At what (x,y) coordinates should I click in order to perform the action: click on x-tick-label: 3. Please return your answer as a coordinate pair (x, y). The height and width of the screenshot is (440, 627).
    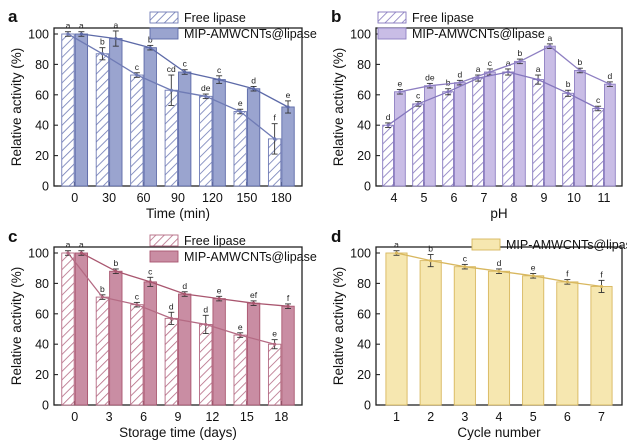
    Looking at the image, I should click on (109, 417).